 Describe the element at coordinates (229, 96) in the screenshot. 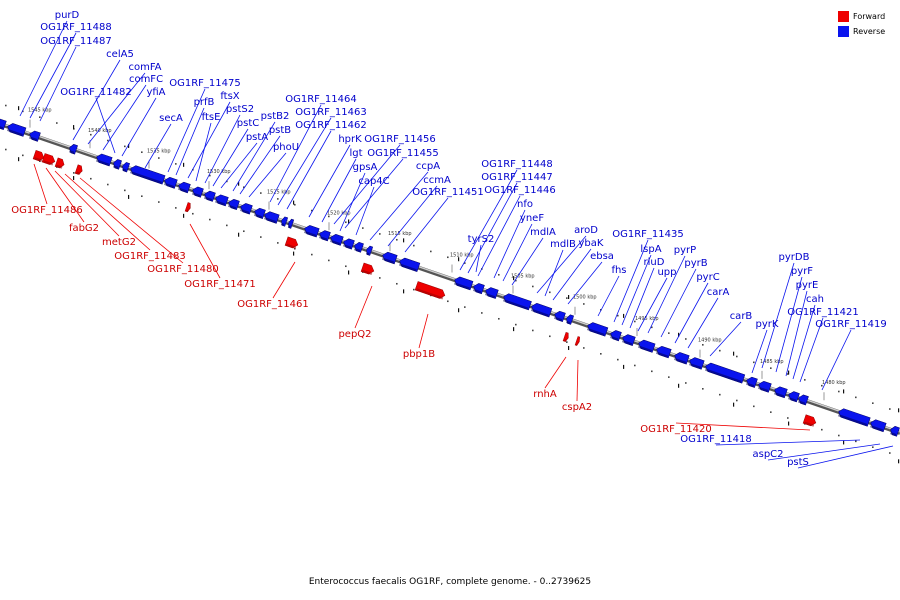

I see `gene-label: ftsX` at that location.